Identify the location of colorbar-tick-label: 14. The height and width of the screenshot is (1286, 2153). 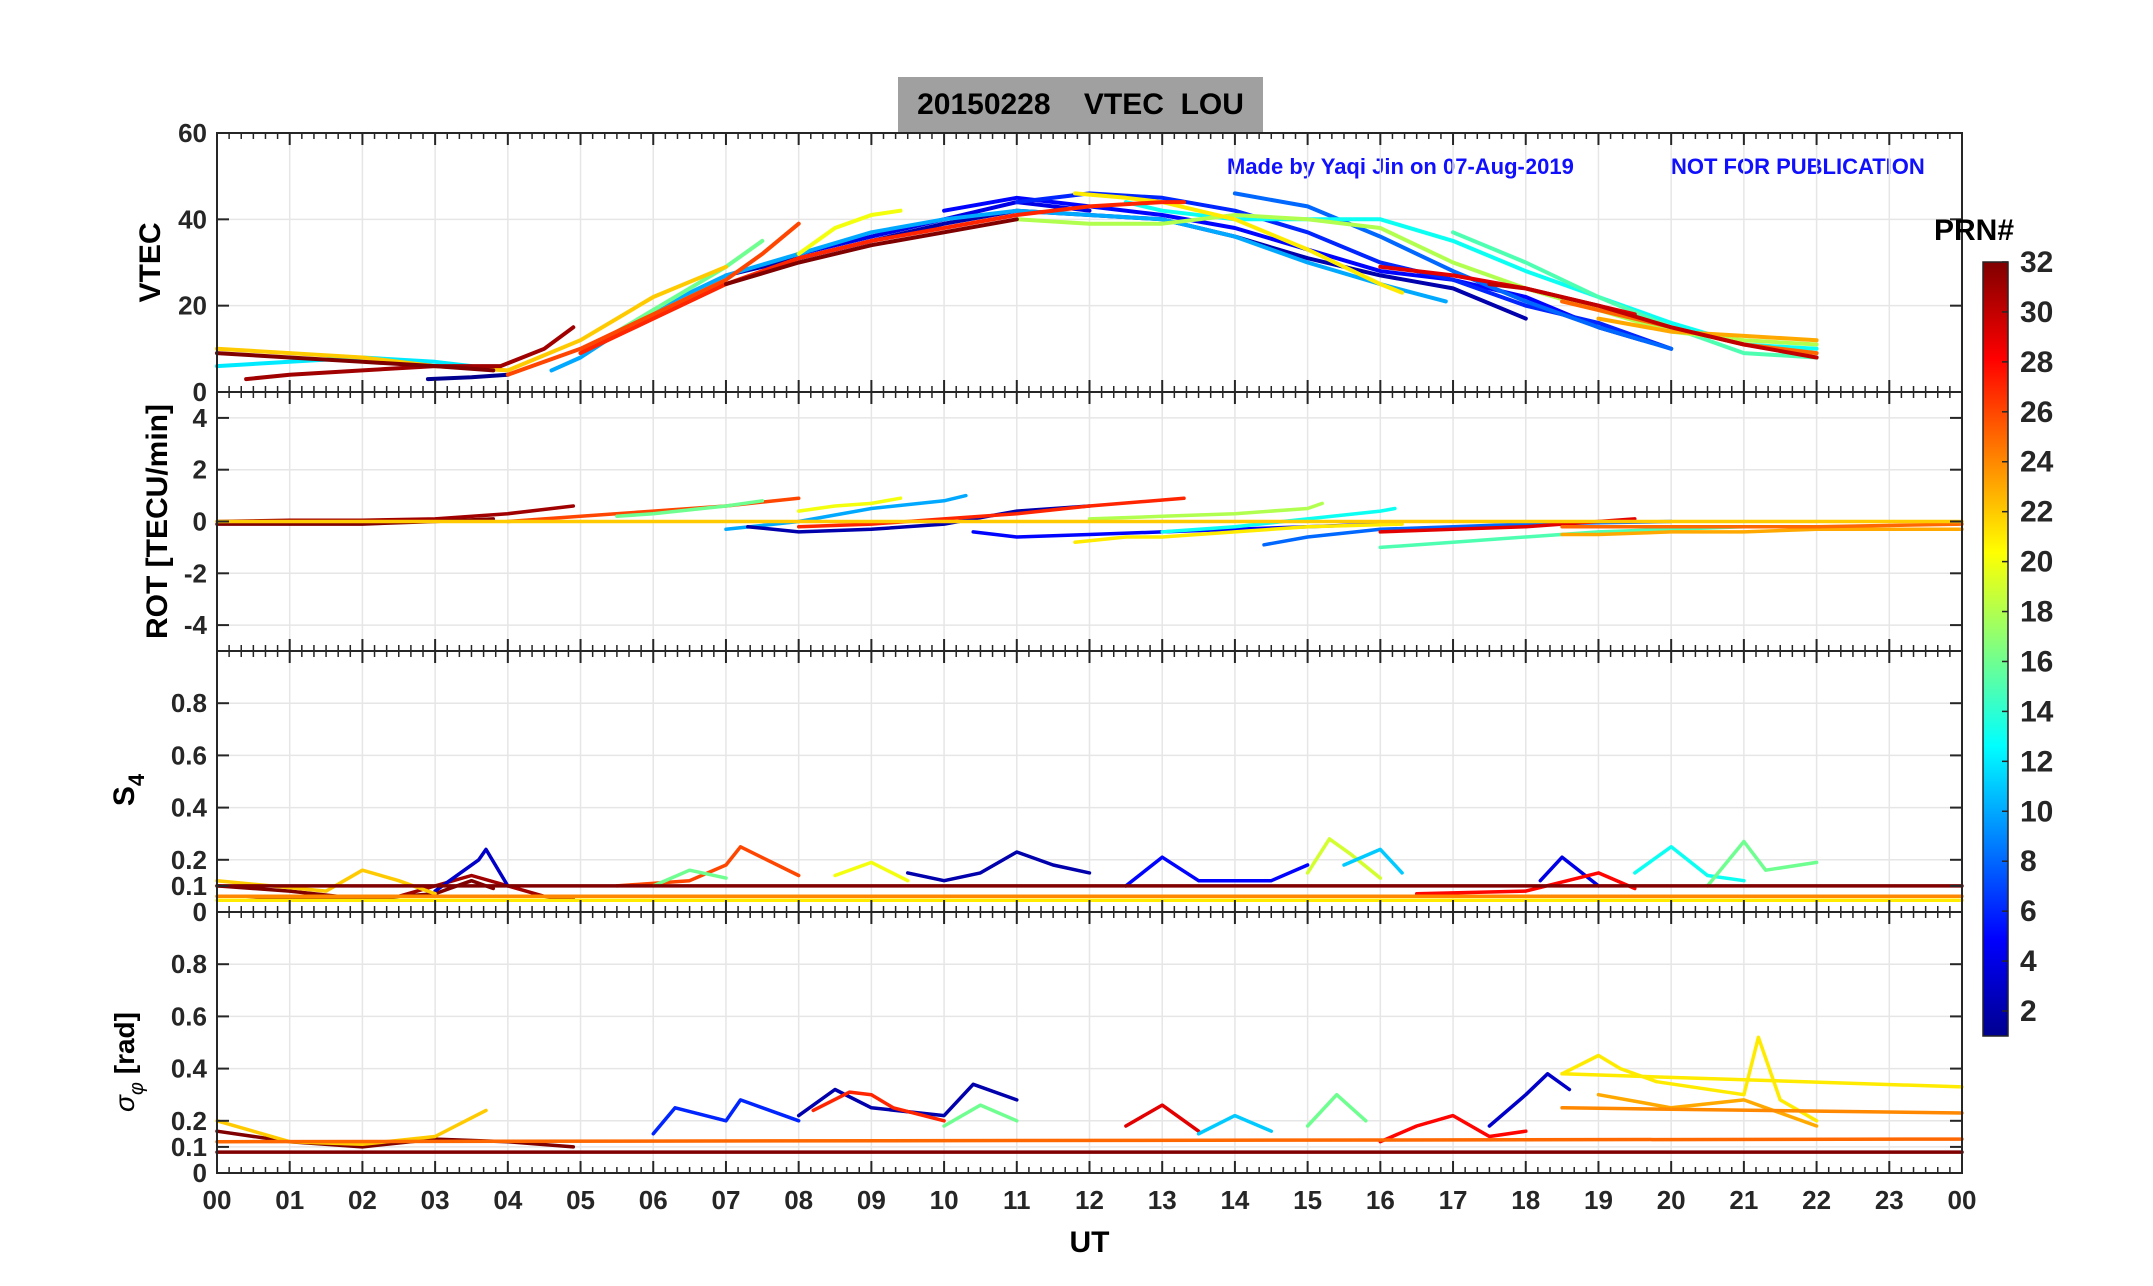
(2037, 711).